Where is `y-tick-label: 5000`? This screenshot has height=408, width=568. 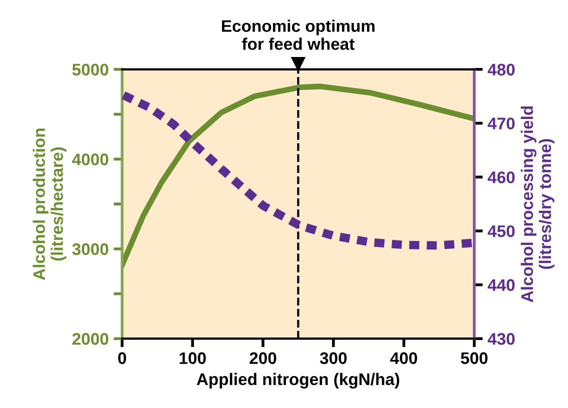 y-tick-label: 5000 is located at coordinates (90, 70).